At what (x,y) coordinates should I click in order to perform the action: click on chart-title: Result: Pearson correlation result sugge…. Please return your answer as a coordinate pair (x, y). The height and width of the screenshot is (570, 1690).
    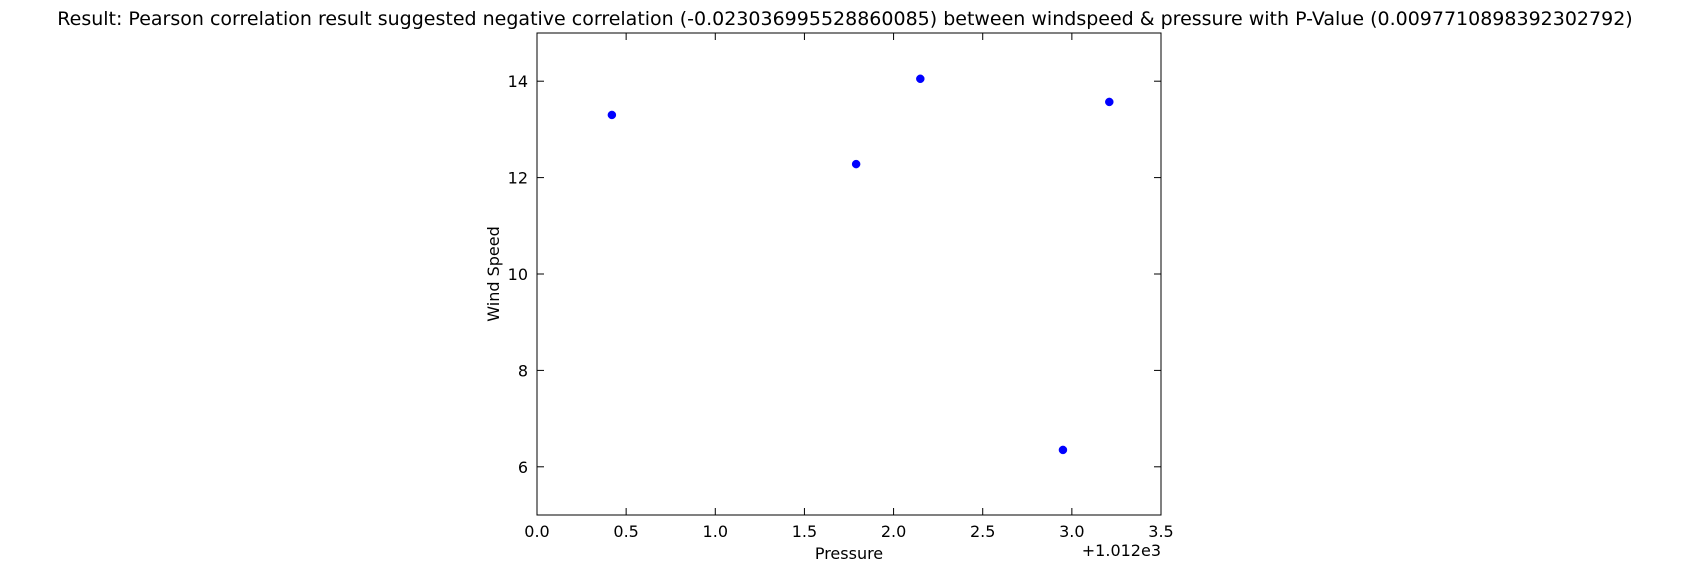
    Looking at the image, I should click on (844, 19).